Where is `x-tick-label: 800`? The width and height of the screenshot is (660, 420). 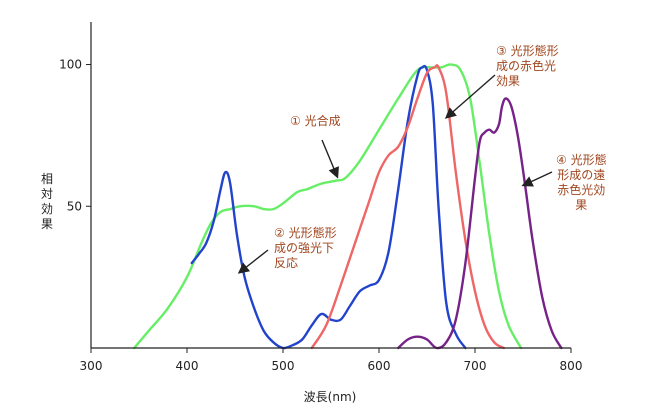
x-tick-label: 800 is located at coordinates (571, 366).